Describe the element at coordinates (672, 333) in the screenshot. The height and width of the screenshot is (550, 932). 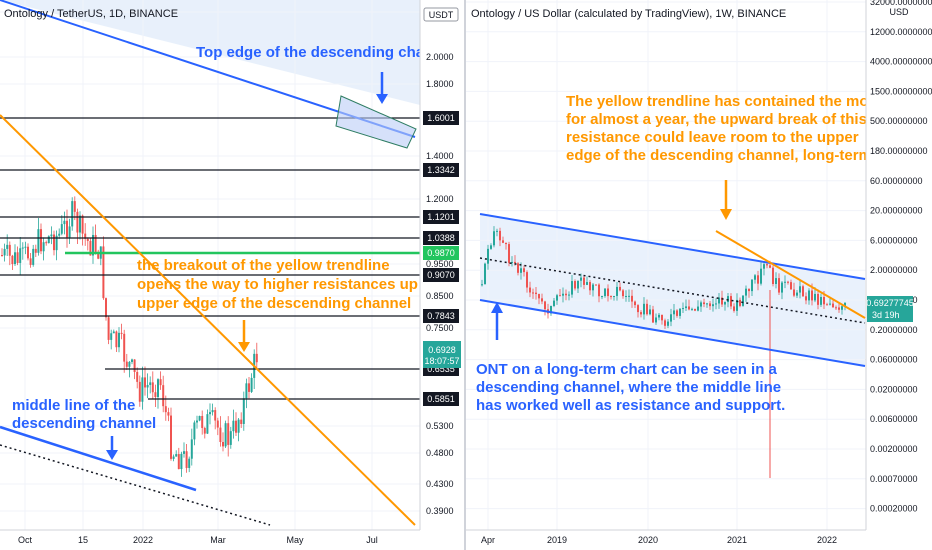
I see `channel-bottom-right` at that location.